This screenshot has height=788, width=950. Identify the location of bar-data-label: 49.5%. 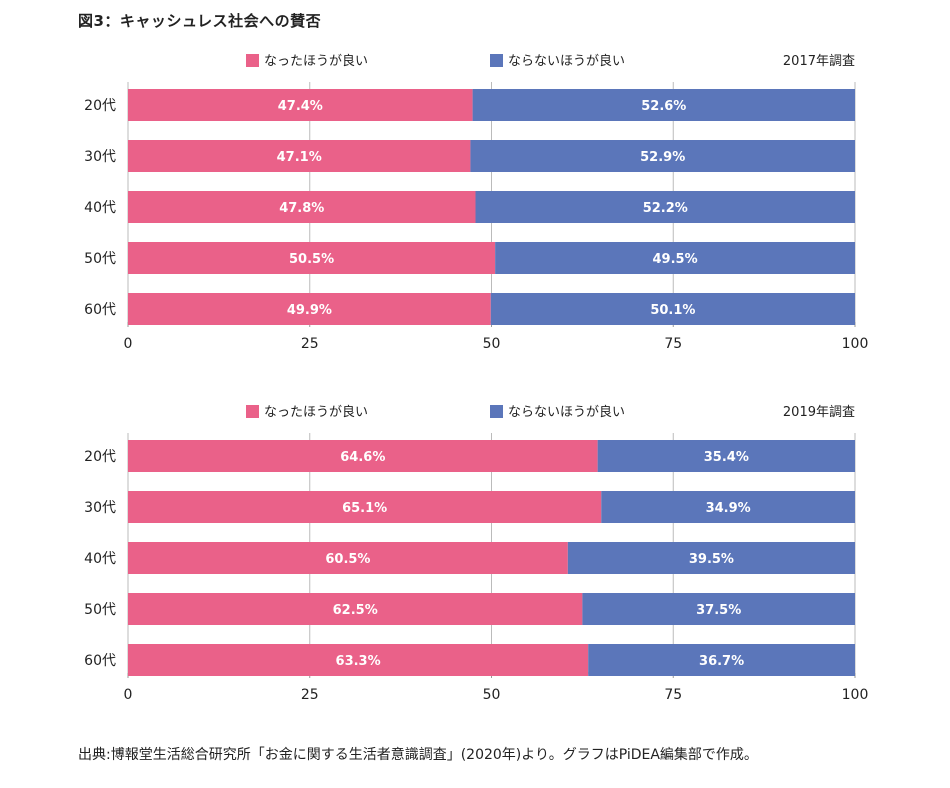
(675, 259).